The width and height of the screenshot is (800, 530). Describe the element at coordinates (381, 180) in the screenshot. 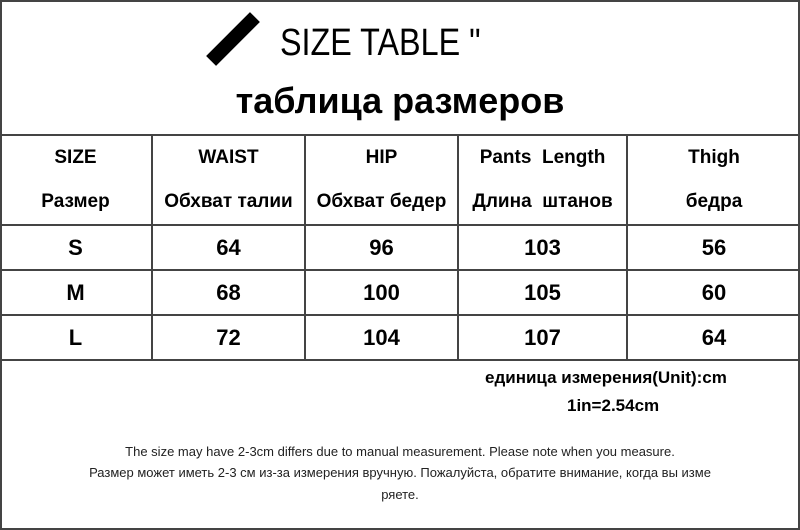

I see `header-hip: HIP Обхват бедер` at that location.